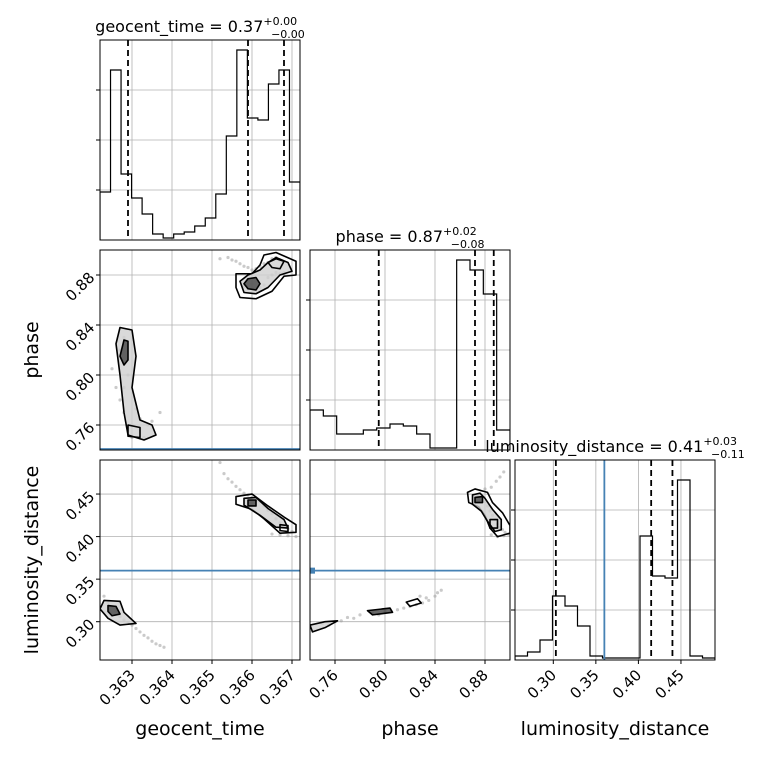 This screenshot has height=760, width=760. What do you see at coordinates (389, 236) in the screenshot?
I see `title-value: phase = 0.87` at bounding box center [389, 236].